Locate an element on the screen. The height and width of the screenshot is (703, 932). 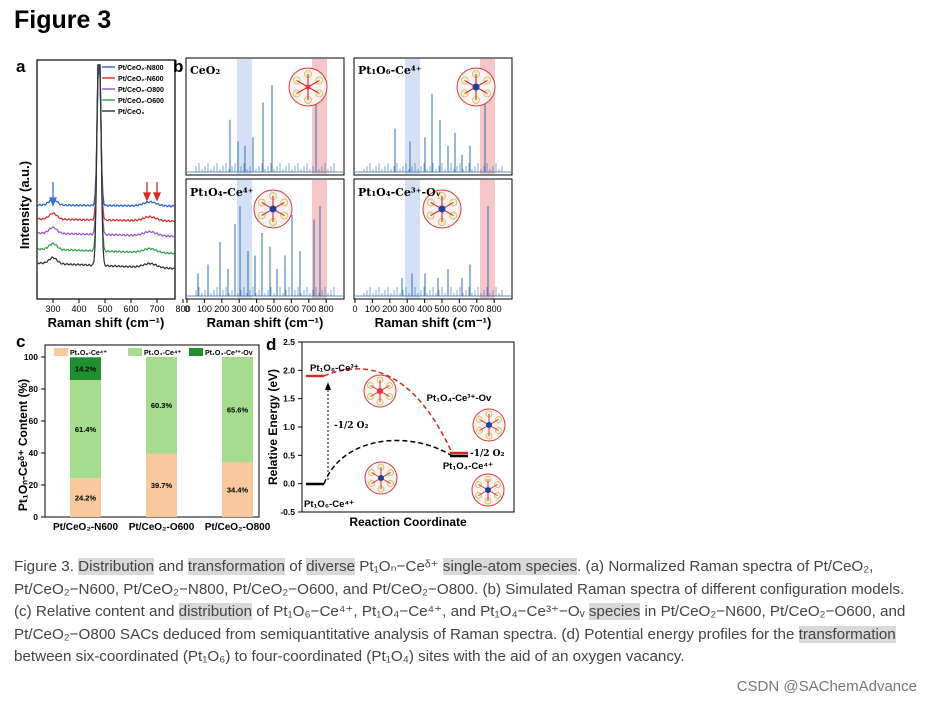
subplot-title-pt1o6: Pt₁O₆-Ce⁴⁺ is located at coordinates (390, 70).